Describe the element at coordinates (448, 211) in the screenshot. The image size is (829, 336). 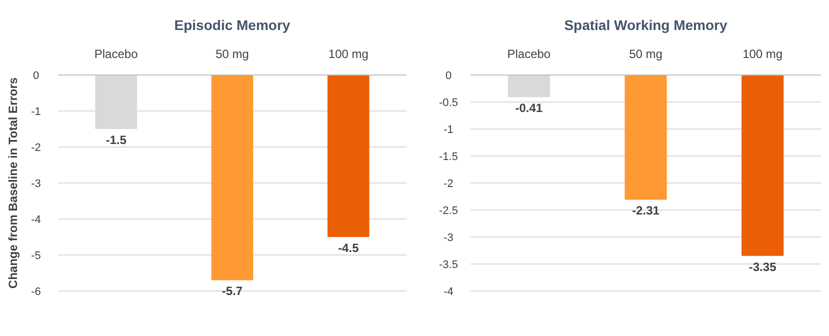
I see `y-tick-label: -2.5` at that location.